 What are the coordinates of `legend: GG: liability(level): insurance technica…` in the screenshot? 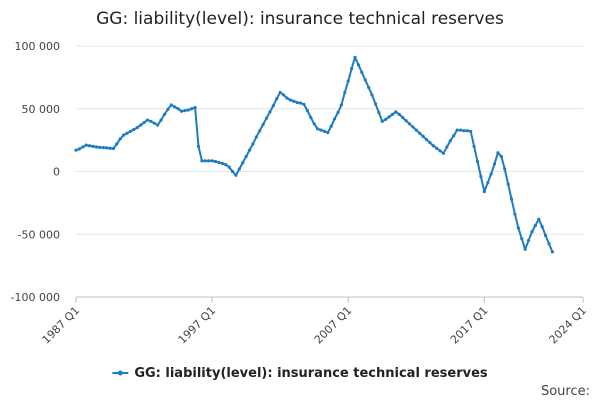 It's located at (300, 373).